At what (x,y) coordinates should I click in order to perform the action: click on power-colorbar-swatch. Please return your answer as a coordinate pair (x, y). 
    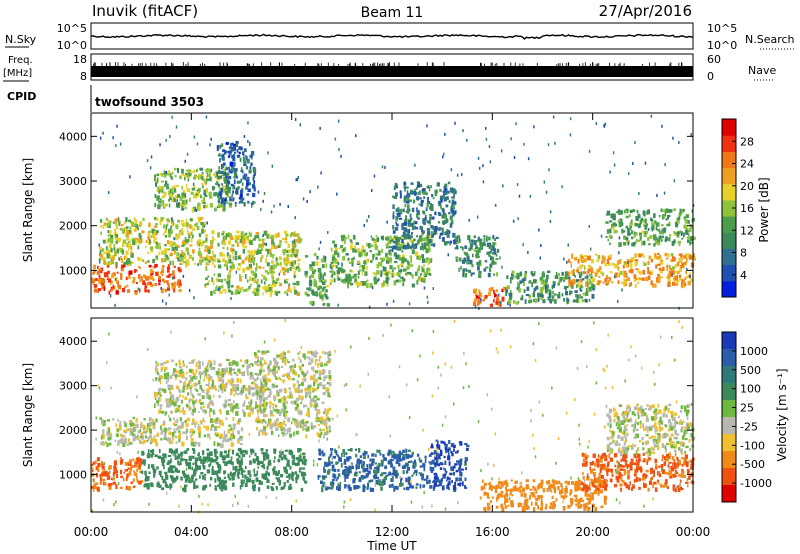
    Looking at the image, I should click on (729, 273).